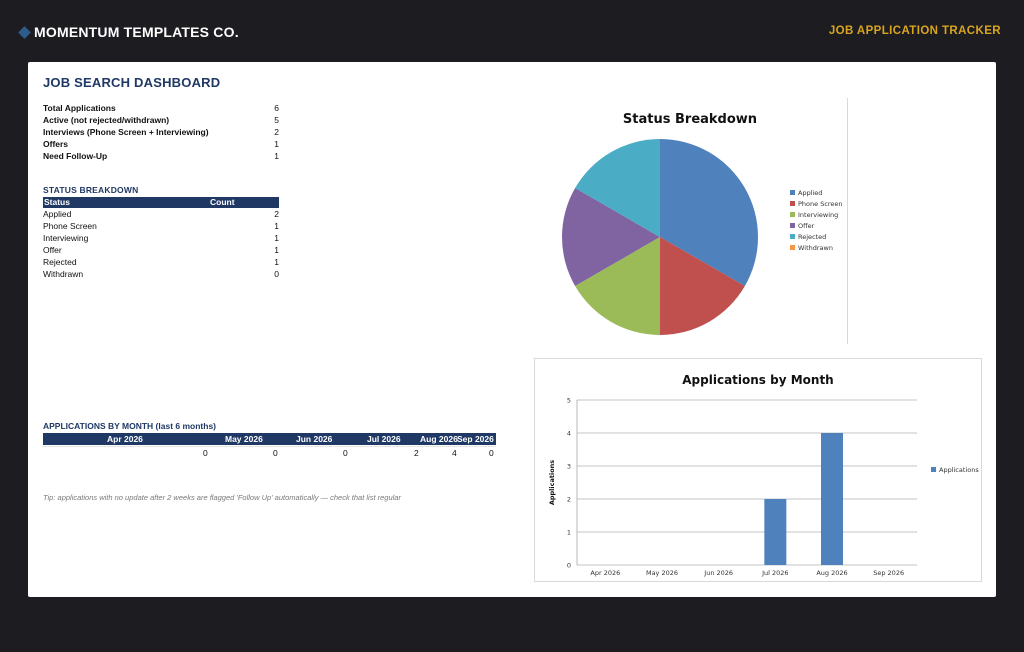  Describe the element at coordinates (75, 156) in the screenshot. I see `summary-label: Need Follow-Up` at that location.